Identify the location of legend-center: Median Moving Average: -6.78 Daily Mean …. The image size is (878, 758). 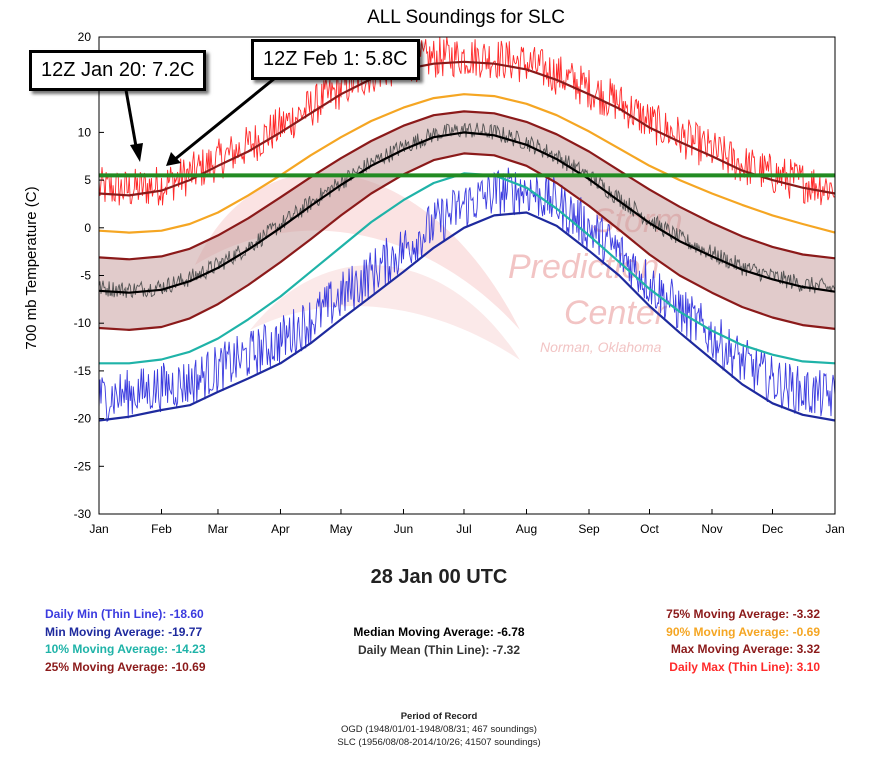
(439, 641).